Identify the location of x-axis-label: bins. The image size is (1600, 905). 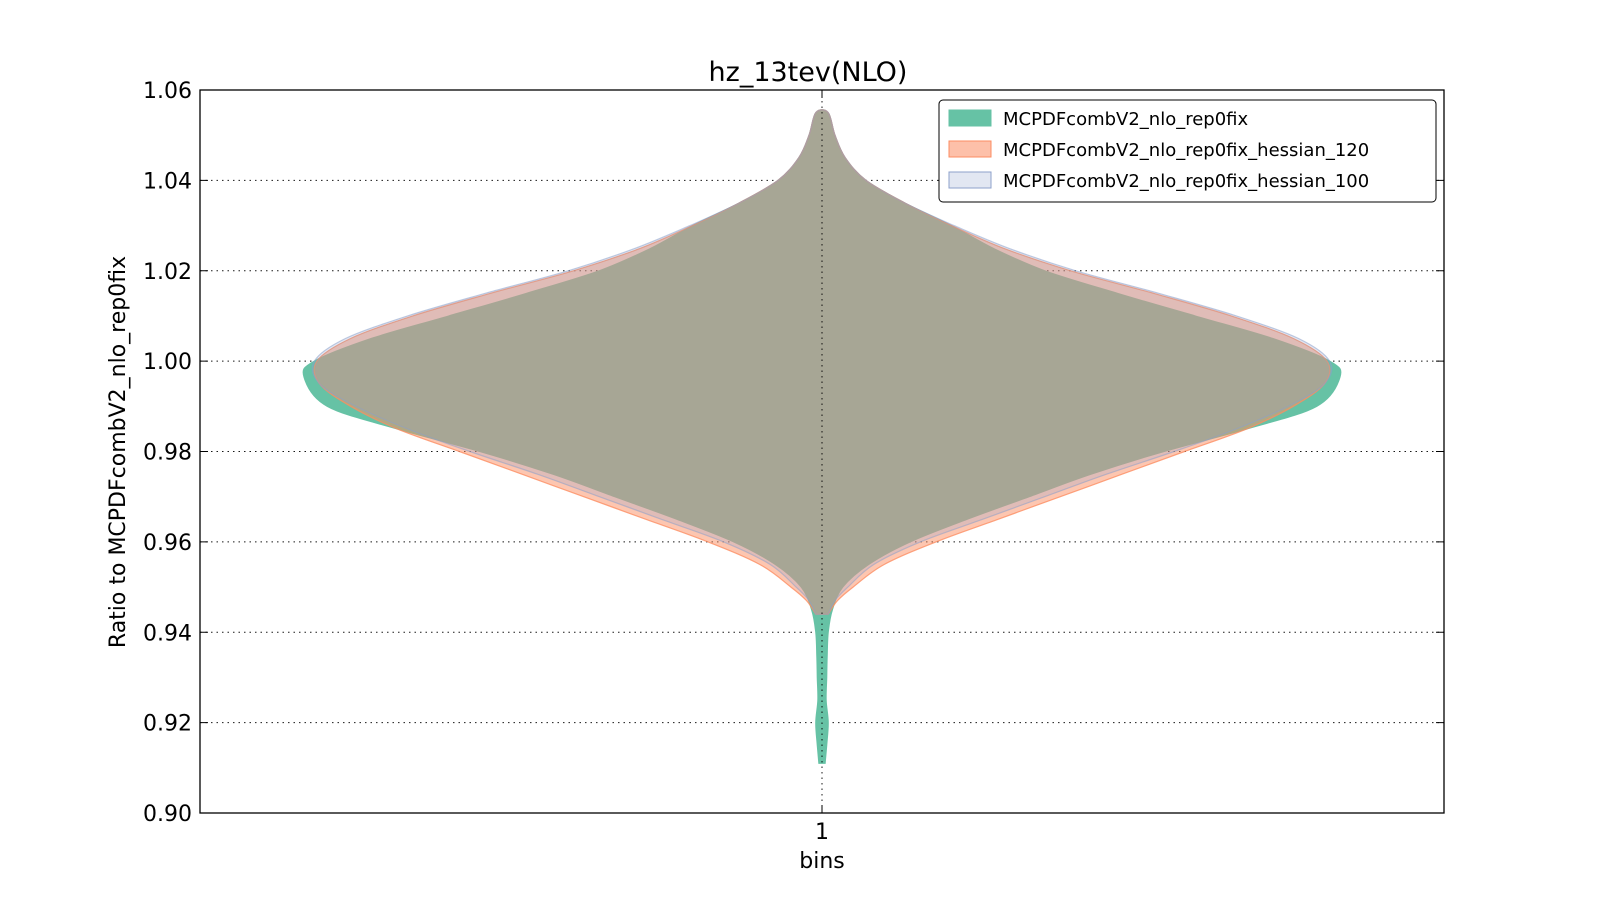
(821, 861).